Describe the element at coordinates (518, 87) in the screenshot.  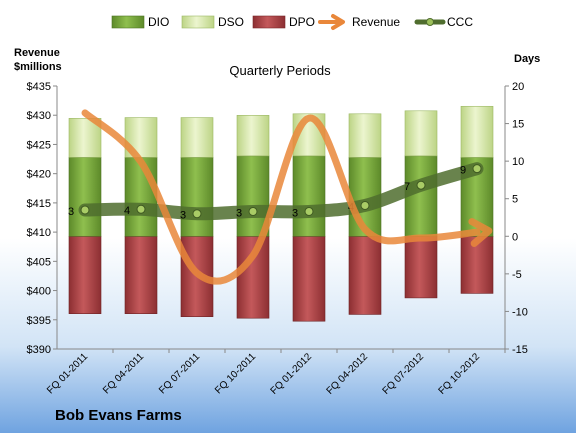
I see `right-tick-label: 20` at that location.